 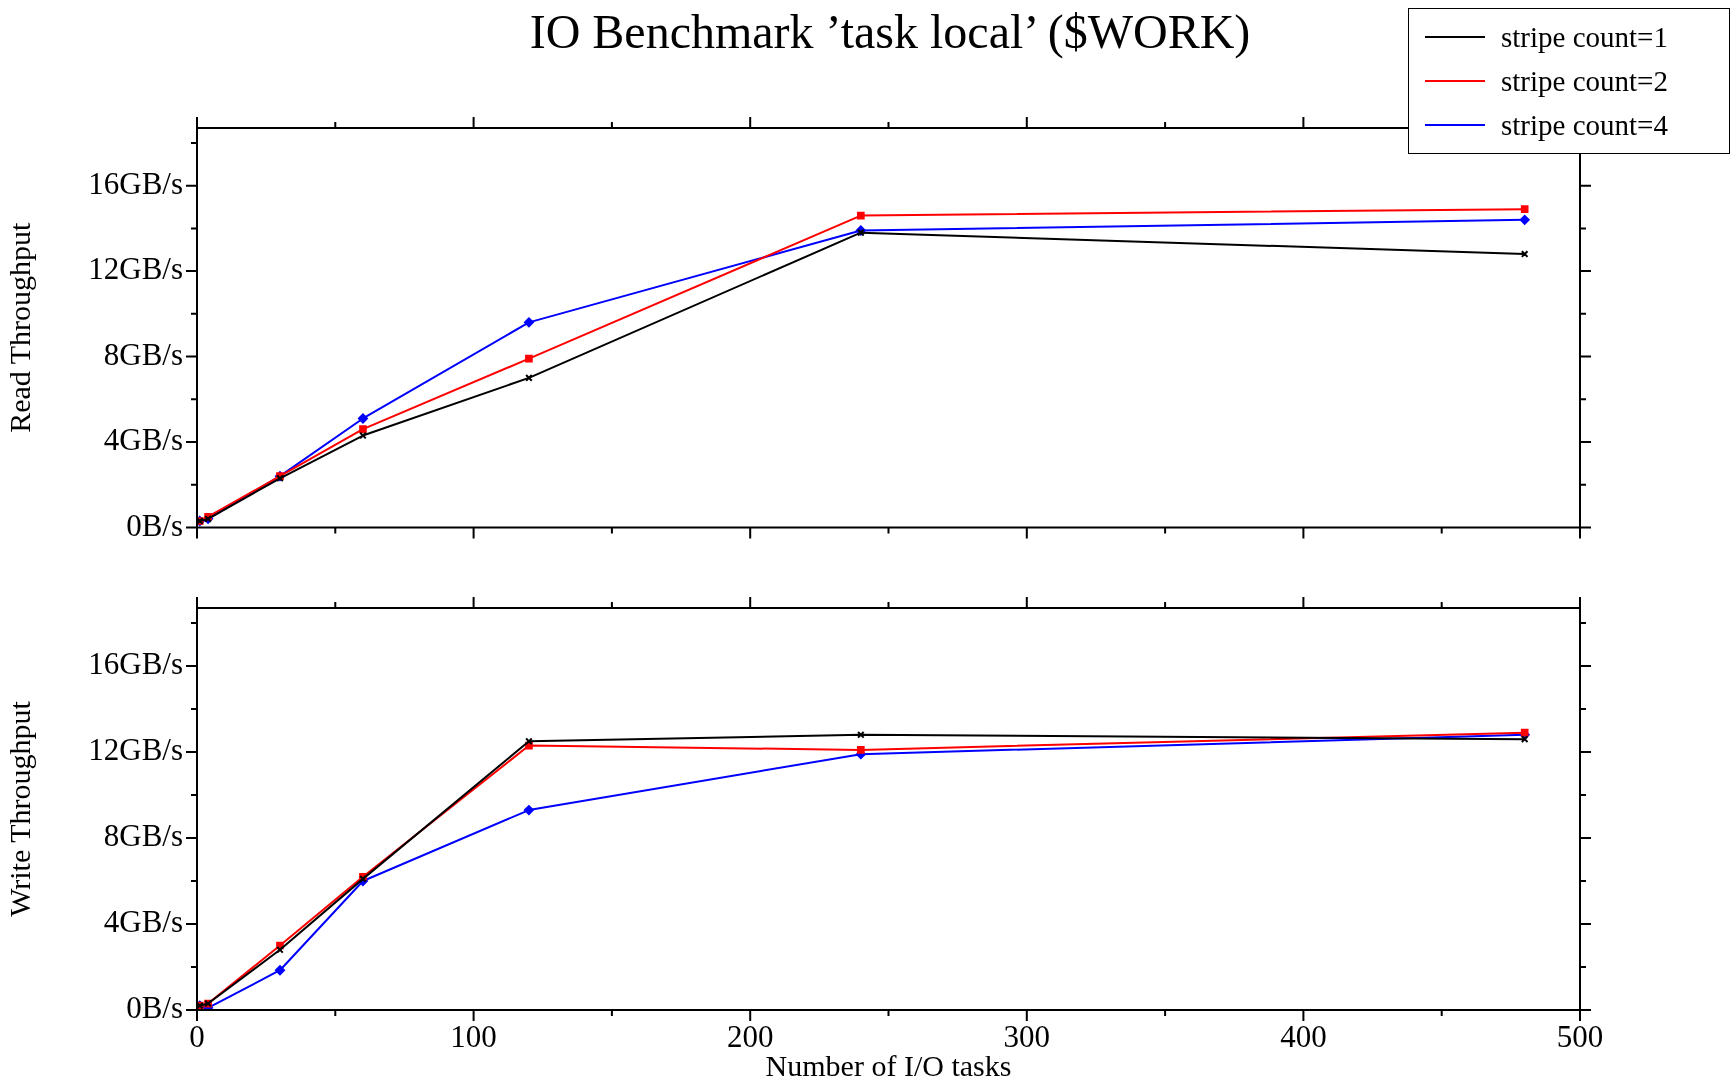 What do you see at coordinates (197, 1036) in the screenshot?
I see `x-tick-label: 0` at bounding box center [197, 1036].